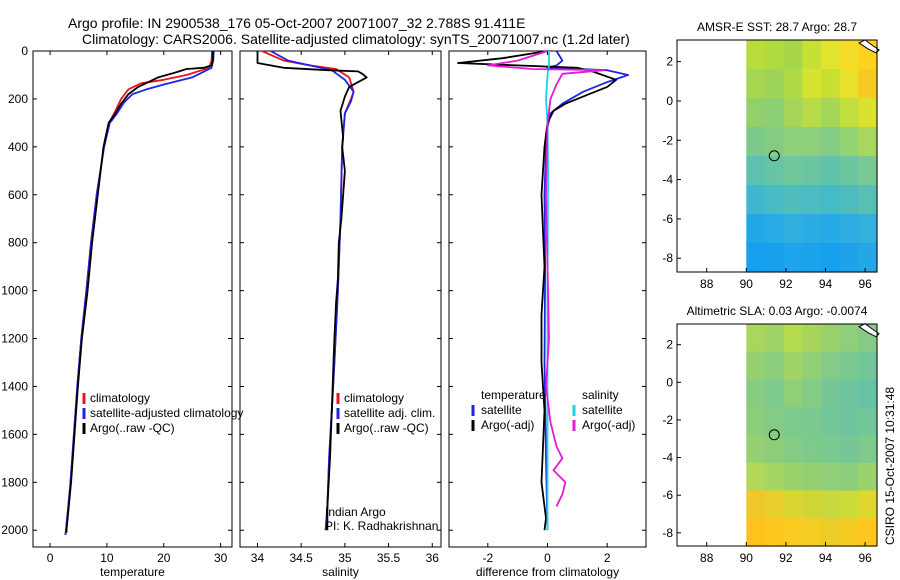 This screenshot has height=580, width=900. What do you see at coordinates (374, 398) in the screenshot?
I see `salinity-legend-label: climatology` at bounding box center [374, 398].